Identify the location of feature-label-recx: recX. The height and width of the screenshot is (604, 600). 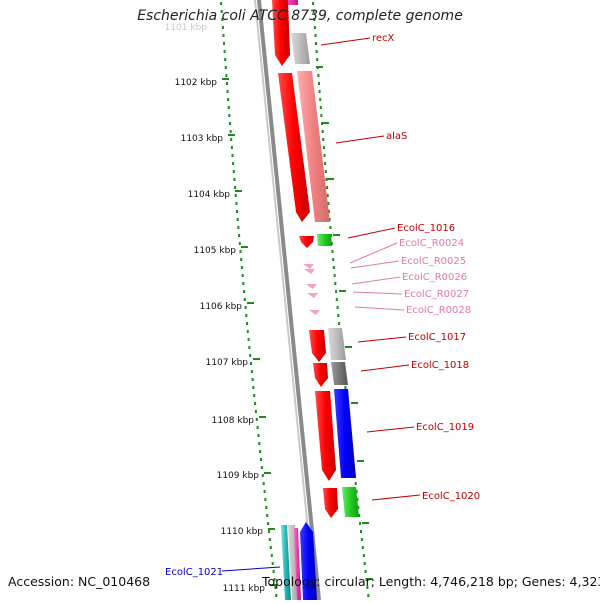
(383, 38).